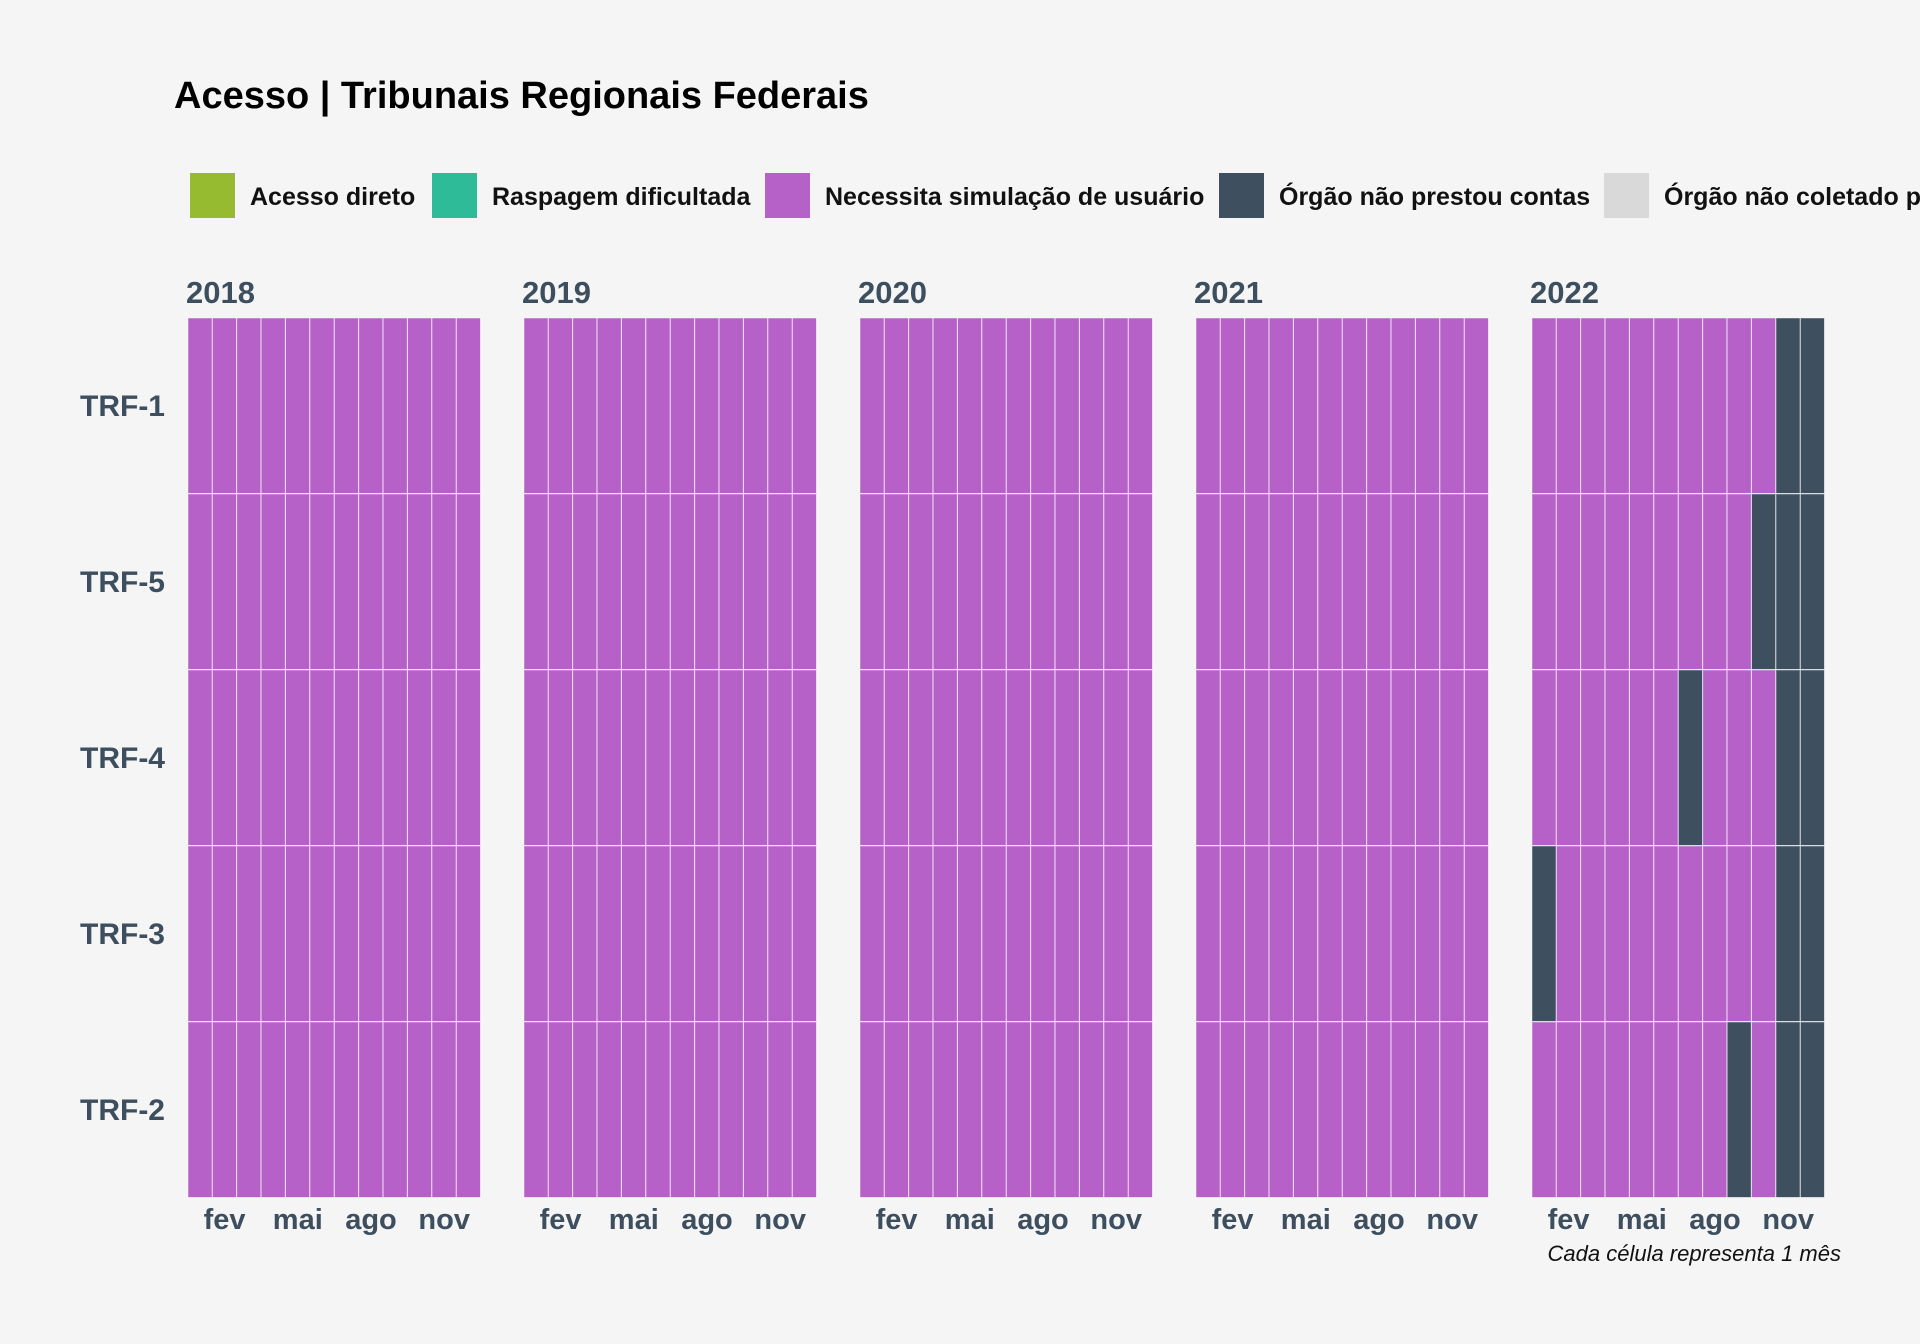  What do you see at coordinates (1641, 581) in the screenshot?
I see `cell-trf-5-2022-m5` at bounding box center [1641, 581].